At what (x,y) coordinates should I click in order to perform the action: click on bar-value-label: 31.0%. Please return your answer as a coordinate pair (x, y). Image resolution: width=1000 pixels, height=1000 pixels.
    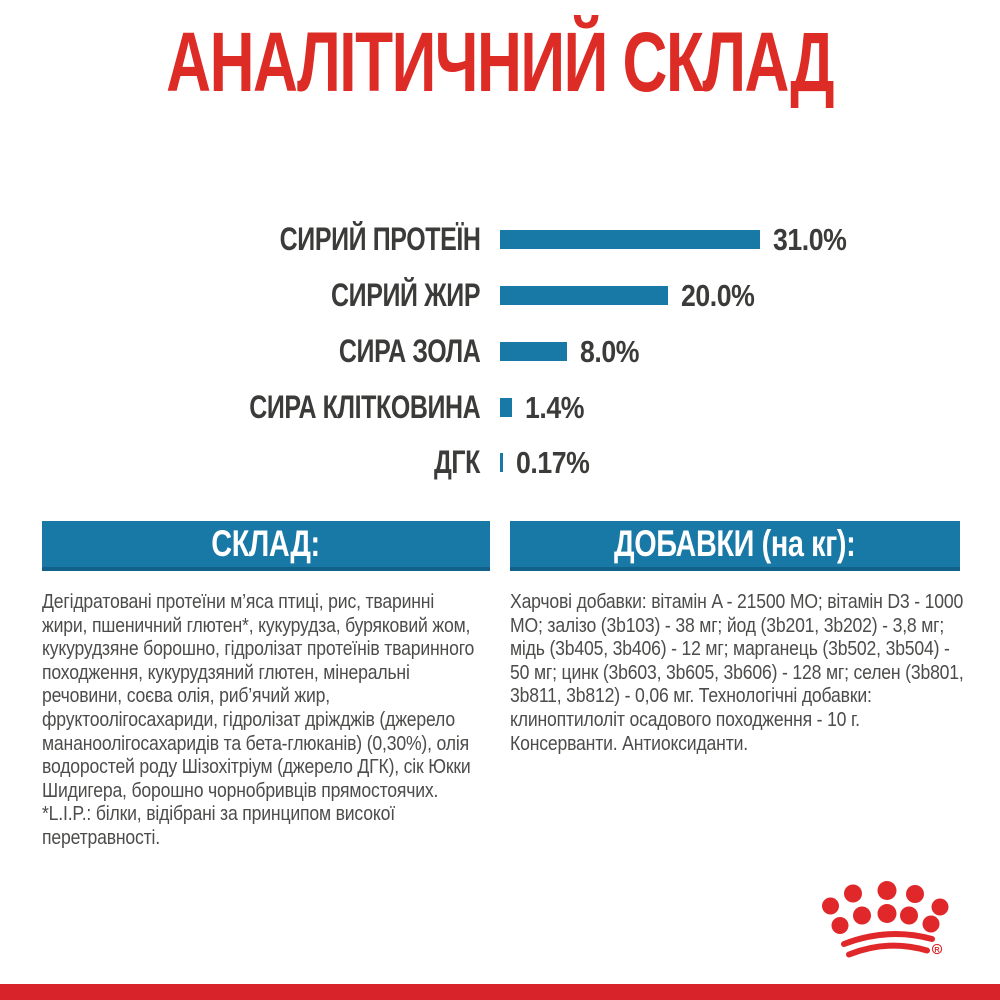
    Looking at the image, I should click on (810, 239).